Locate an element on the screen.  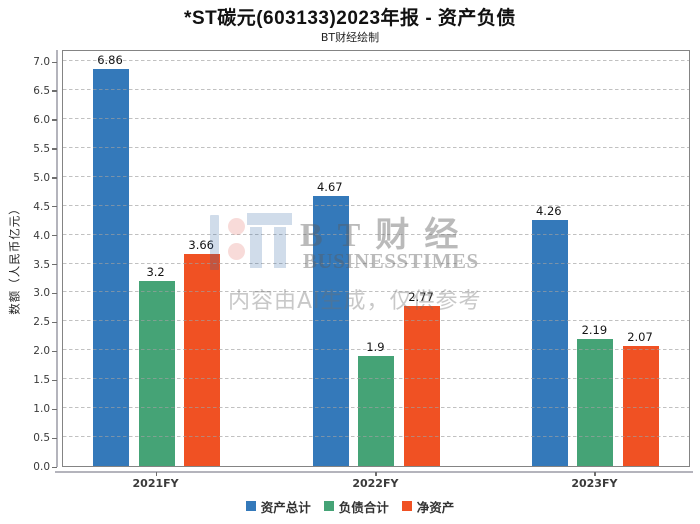
y-tick-label: 7.0 is located at coordinates (41, 62).